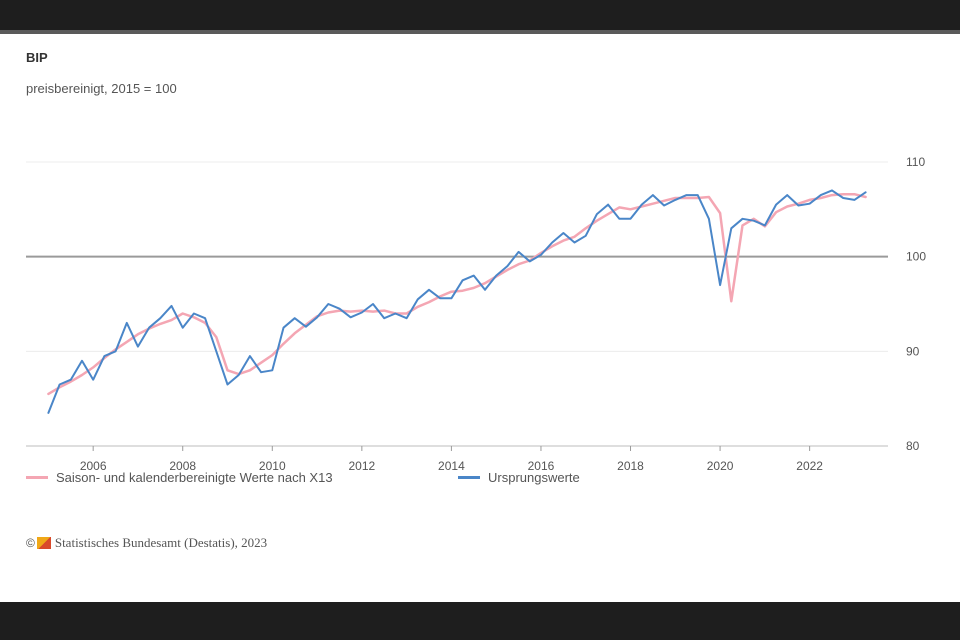  I want to click on legend-label-original: Ursprungswerte, so click(534, 477).